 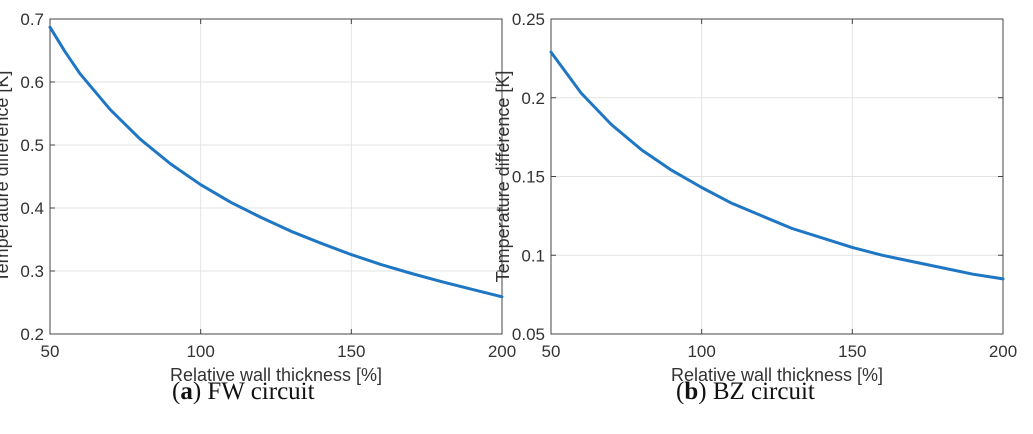 What do you see at coordinates (528, 334) in the screenshot?
I see `y-tick-label: 0.05` at bounding box center [528, 334].